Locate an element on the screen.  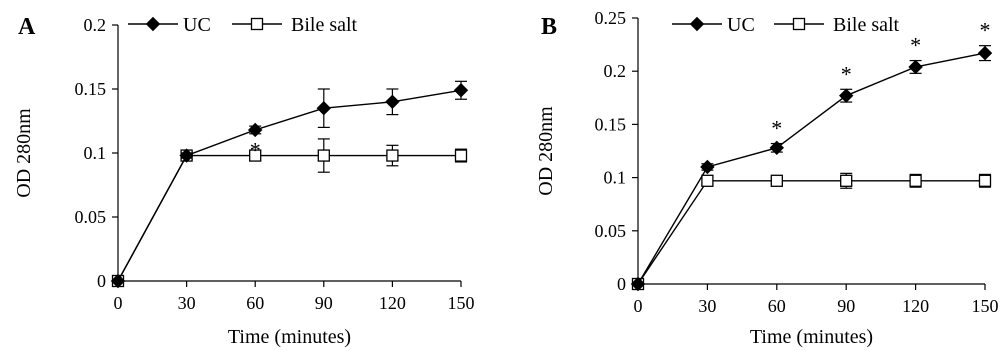
panel-label: A is located at coordinates (27, 27).